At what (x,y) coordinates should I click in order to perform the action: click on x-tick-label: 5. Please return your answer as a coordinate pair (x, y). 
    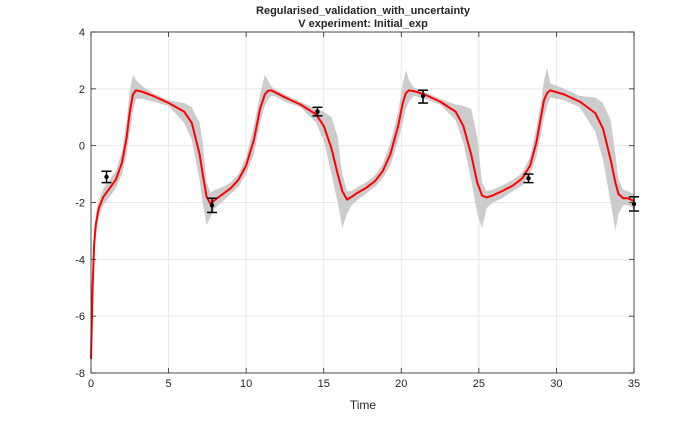
    Looking at the image, I should click on (169, 384).